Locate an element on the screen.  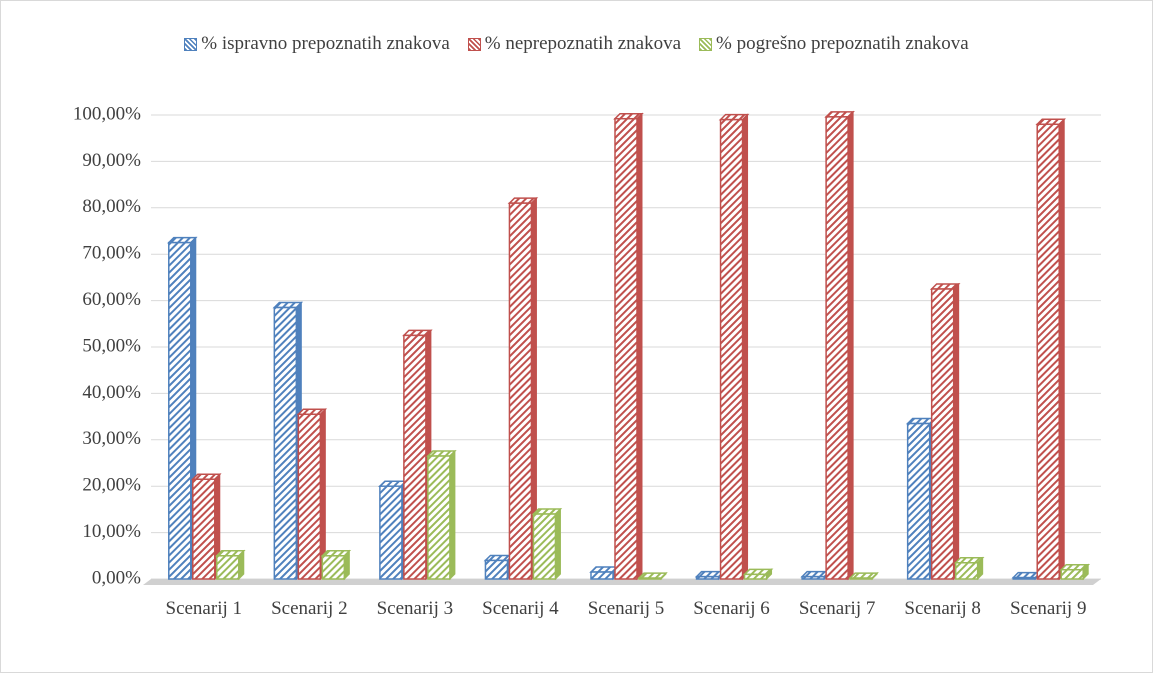
x-tick-label: Scenarij 4 is located at coordinates (520, 608).